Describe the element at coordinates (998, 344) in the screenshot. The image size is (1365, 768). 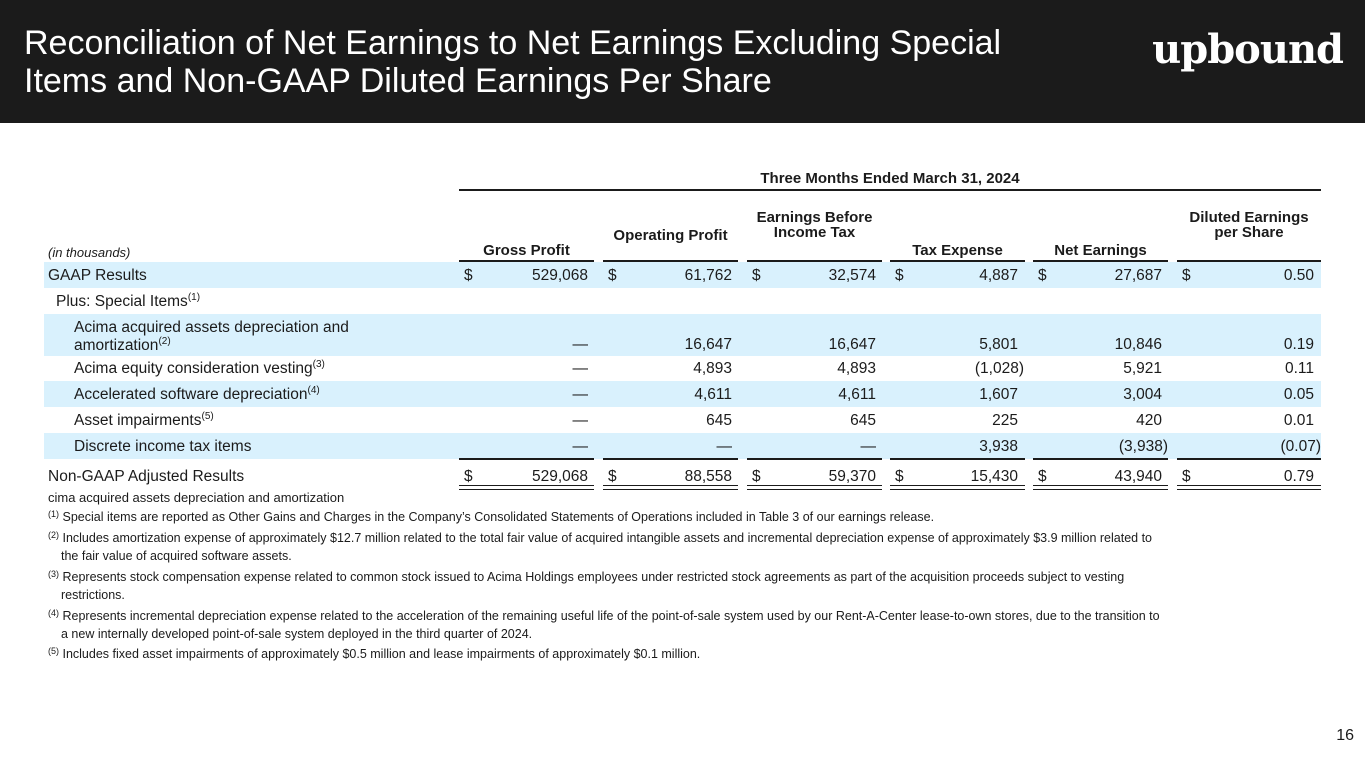
I see `value-tax-expense: 5,801` at that location.